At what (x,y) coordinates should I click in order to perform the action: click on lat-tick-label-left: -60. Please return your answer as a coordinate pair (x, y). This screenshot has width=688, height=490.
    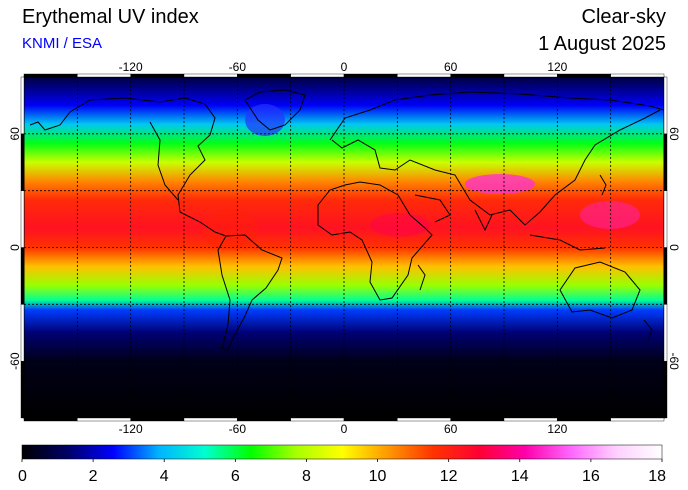
    Looking at the image, I should click on (15, 361).